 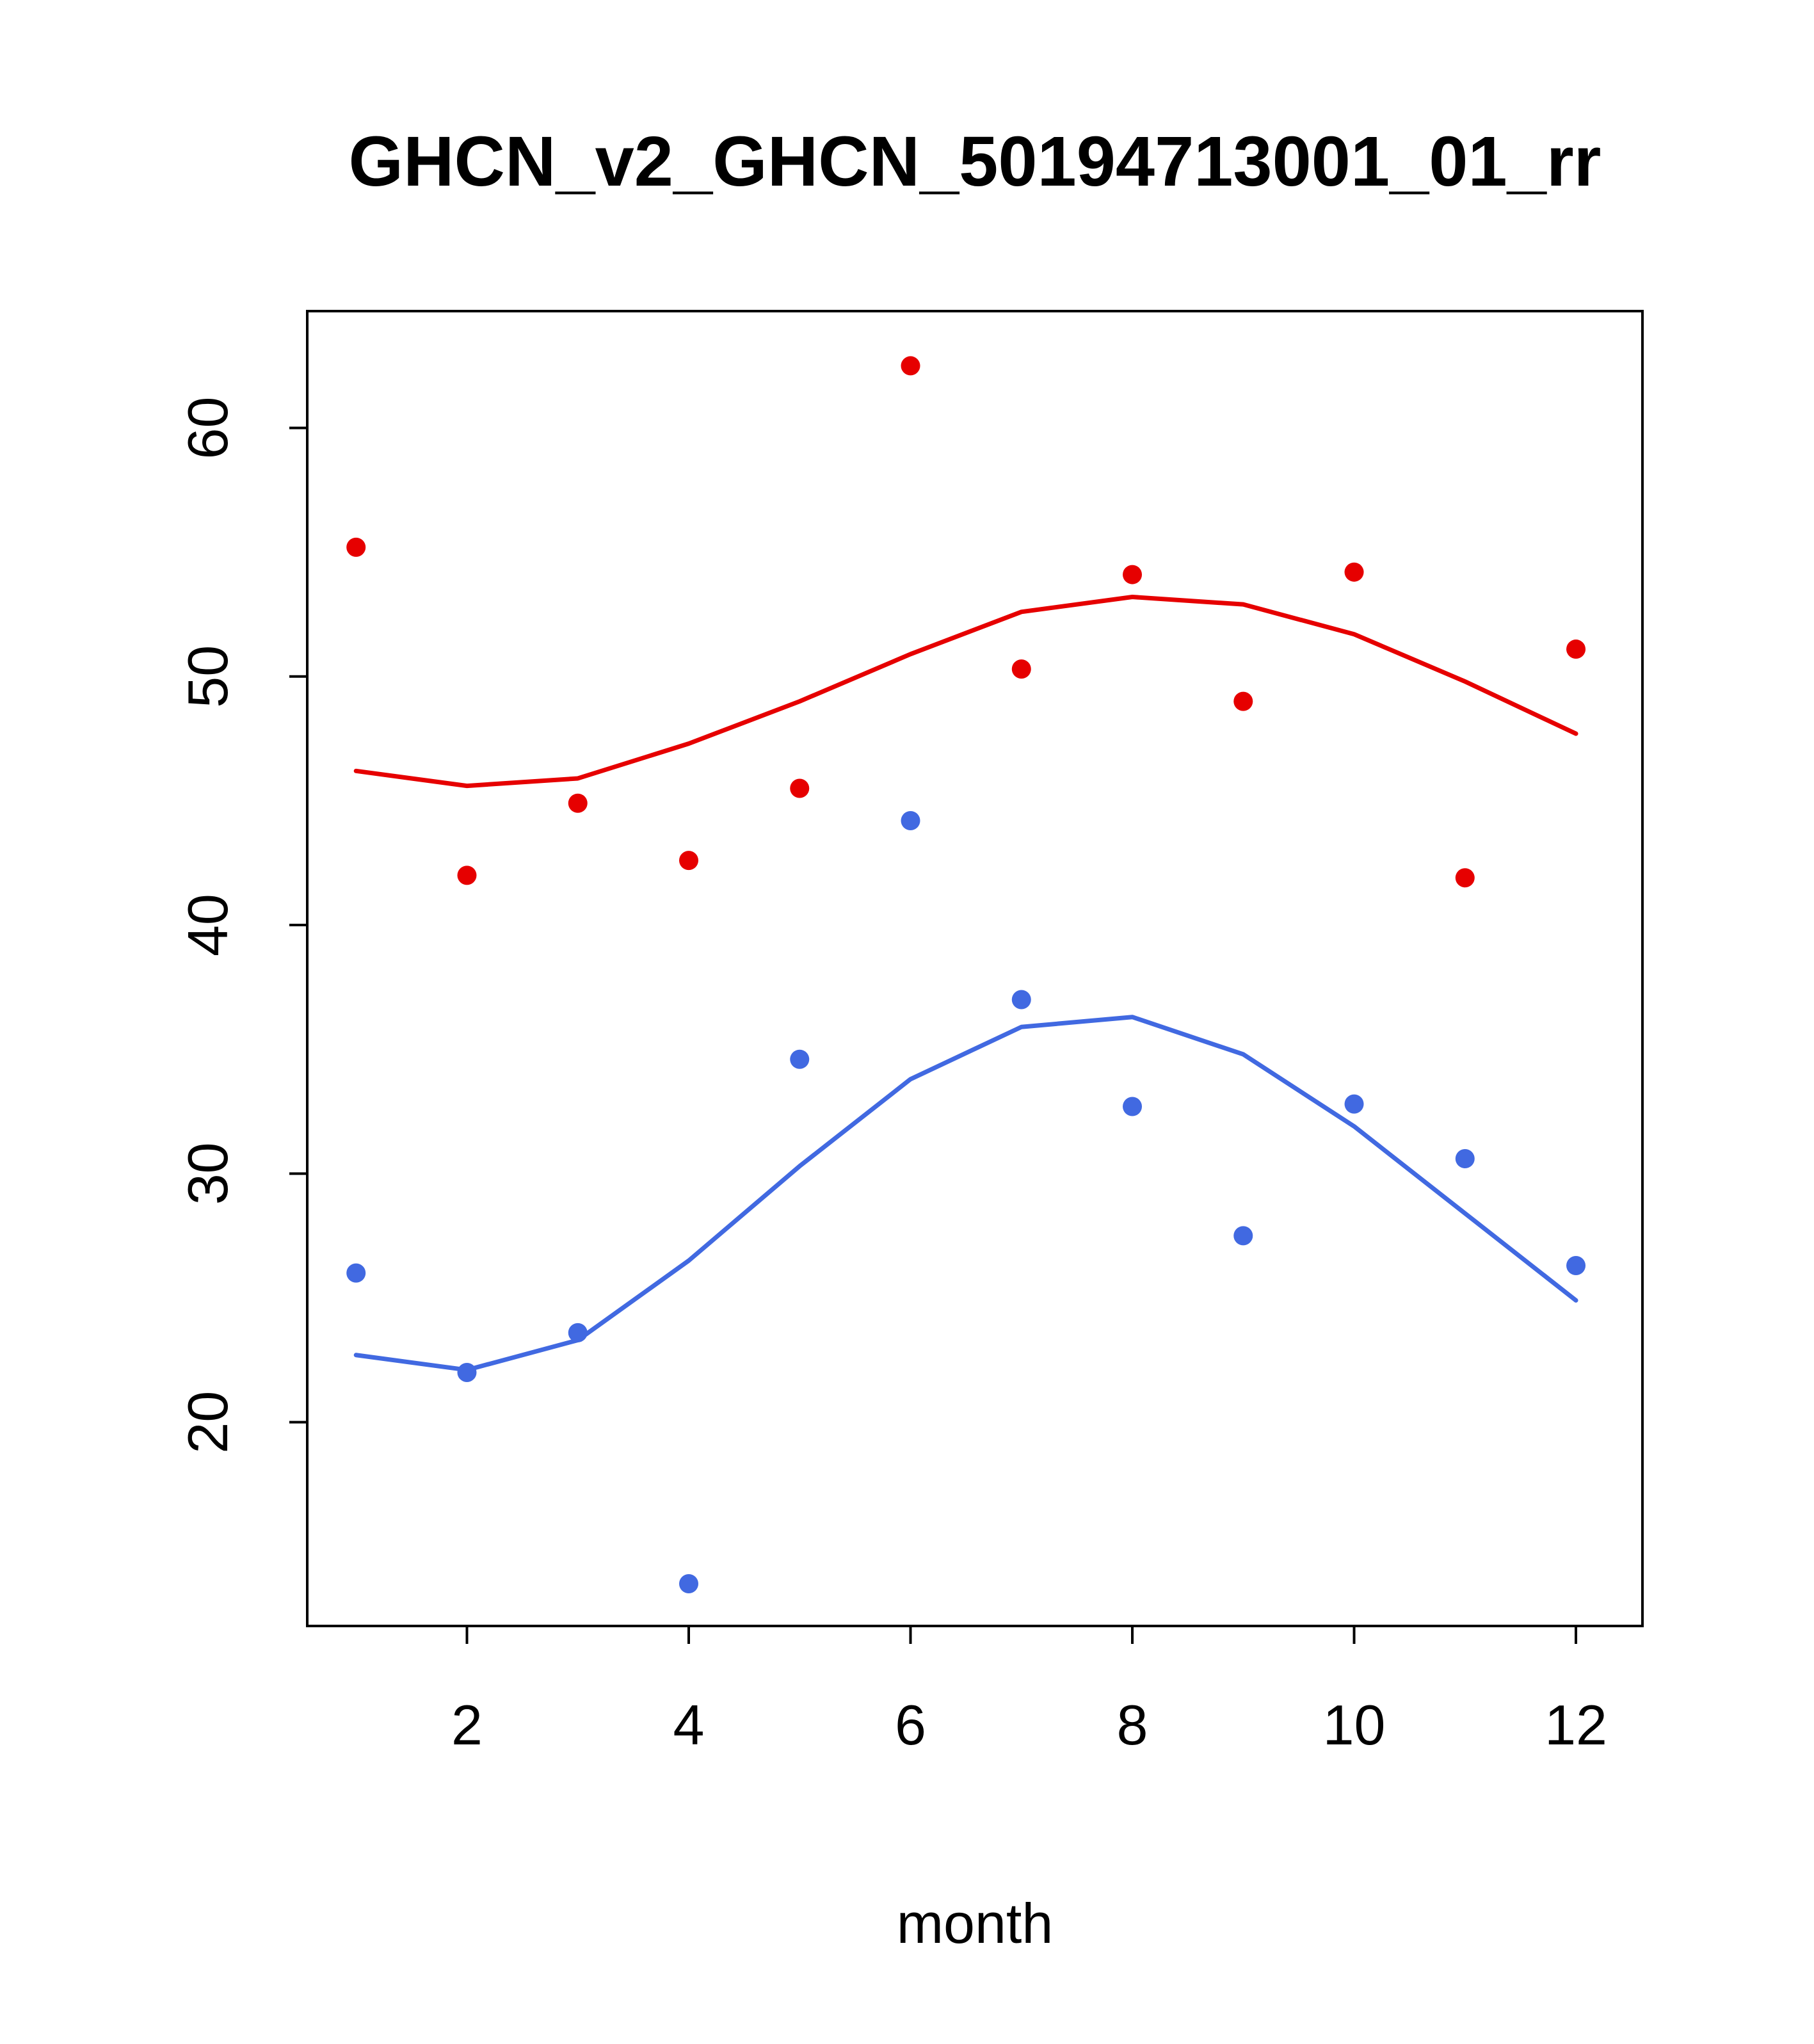 I want to click on series-blue-smooth, so click(x=965, y=1193).